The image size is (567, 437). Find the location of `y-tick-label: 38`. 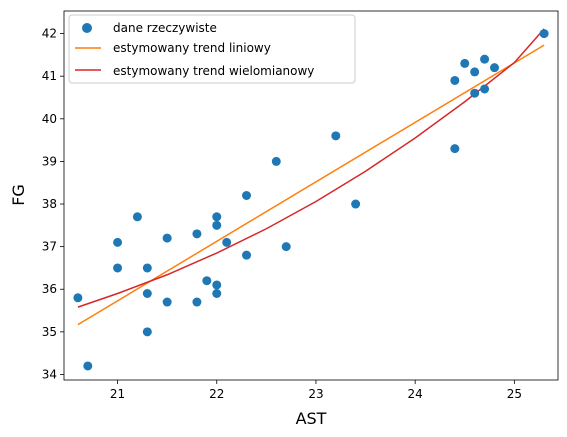

y-tick-label: 38 is located at coordinates (49, 204).